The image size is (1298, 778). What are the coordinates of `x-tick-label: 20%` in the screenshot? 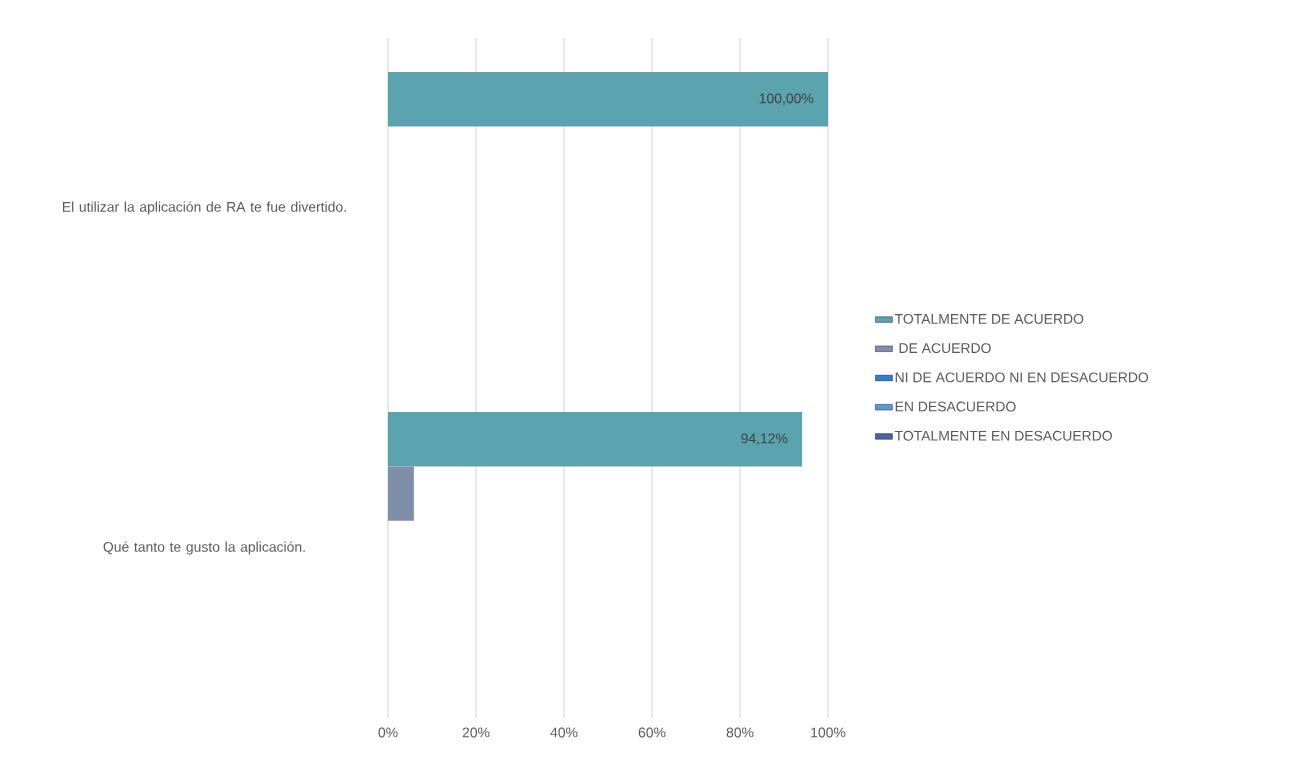 It's located at (476, 732).